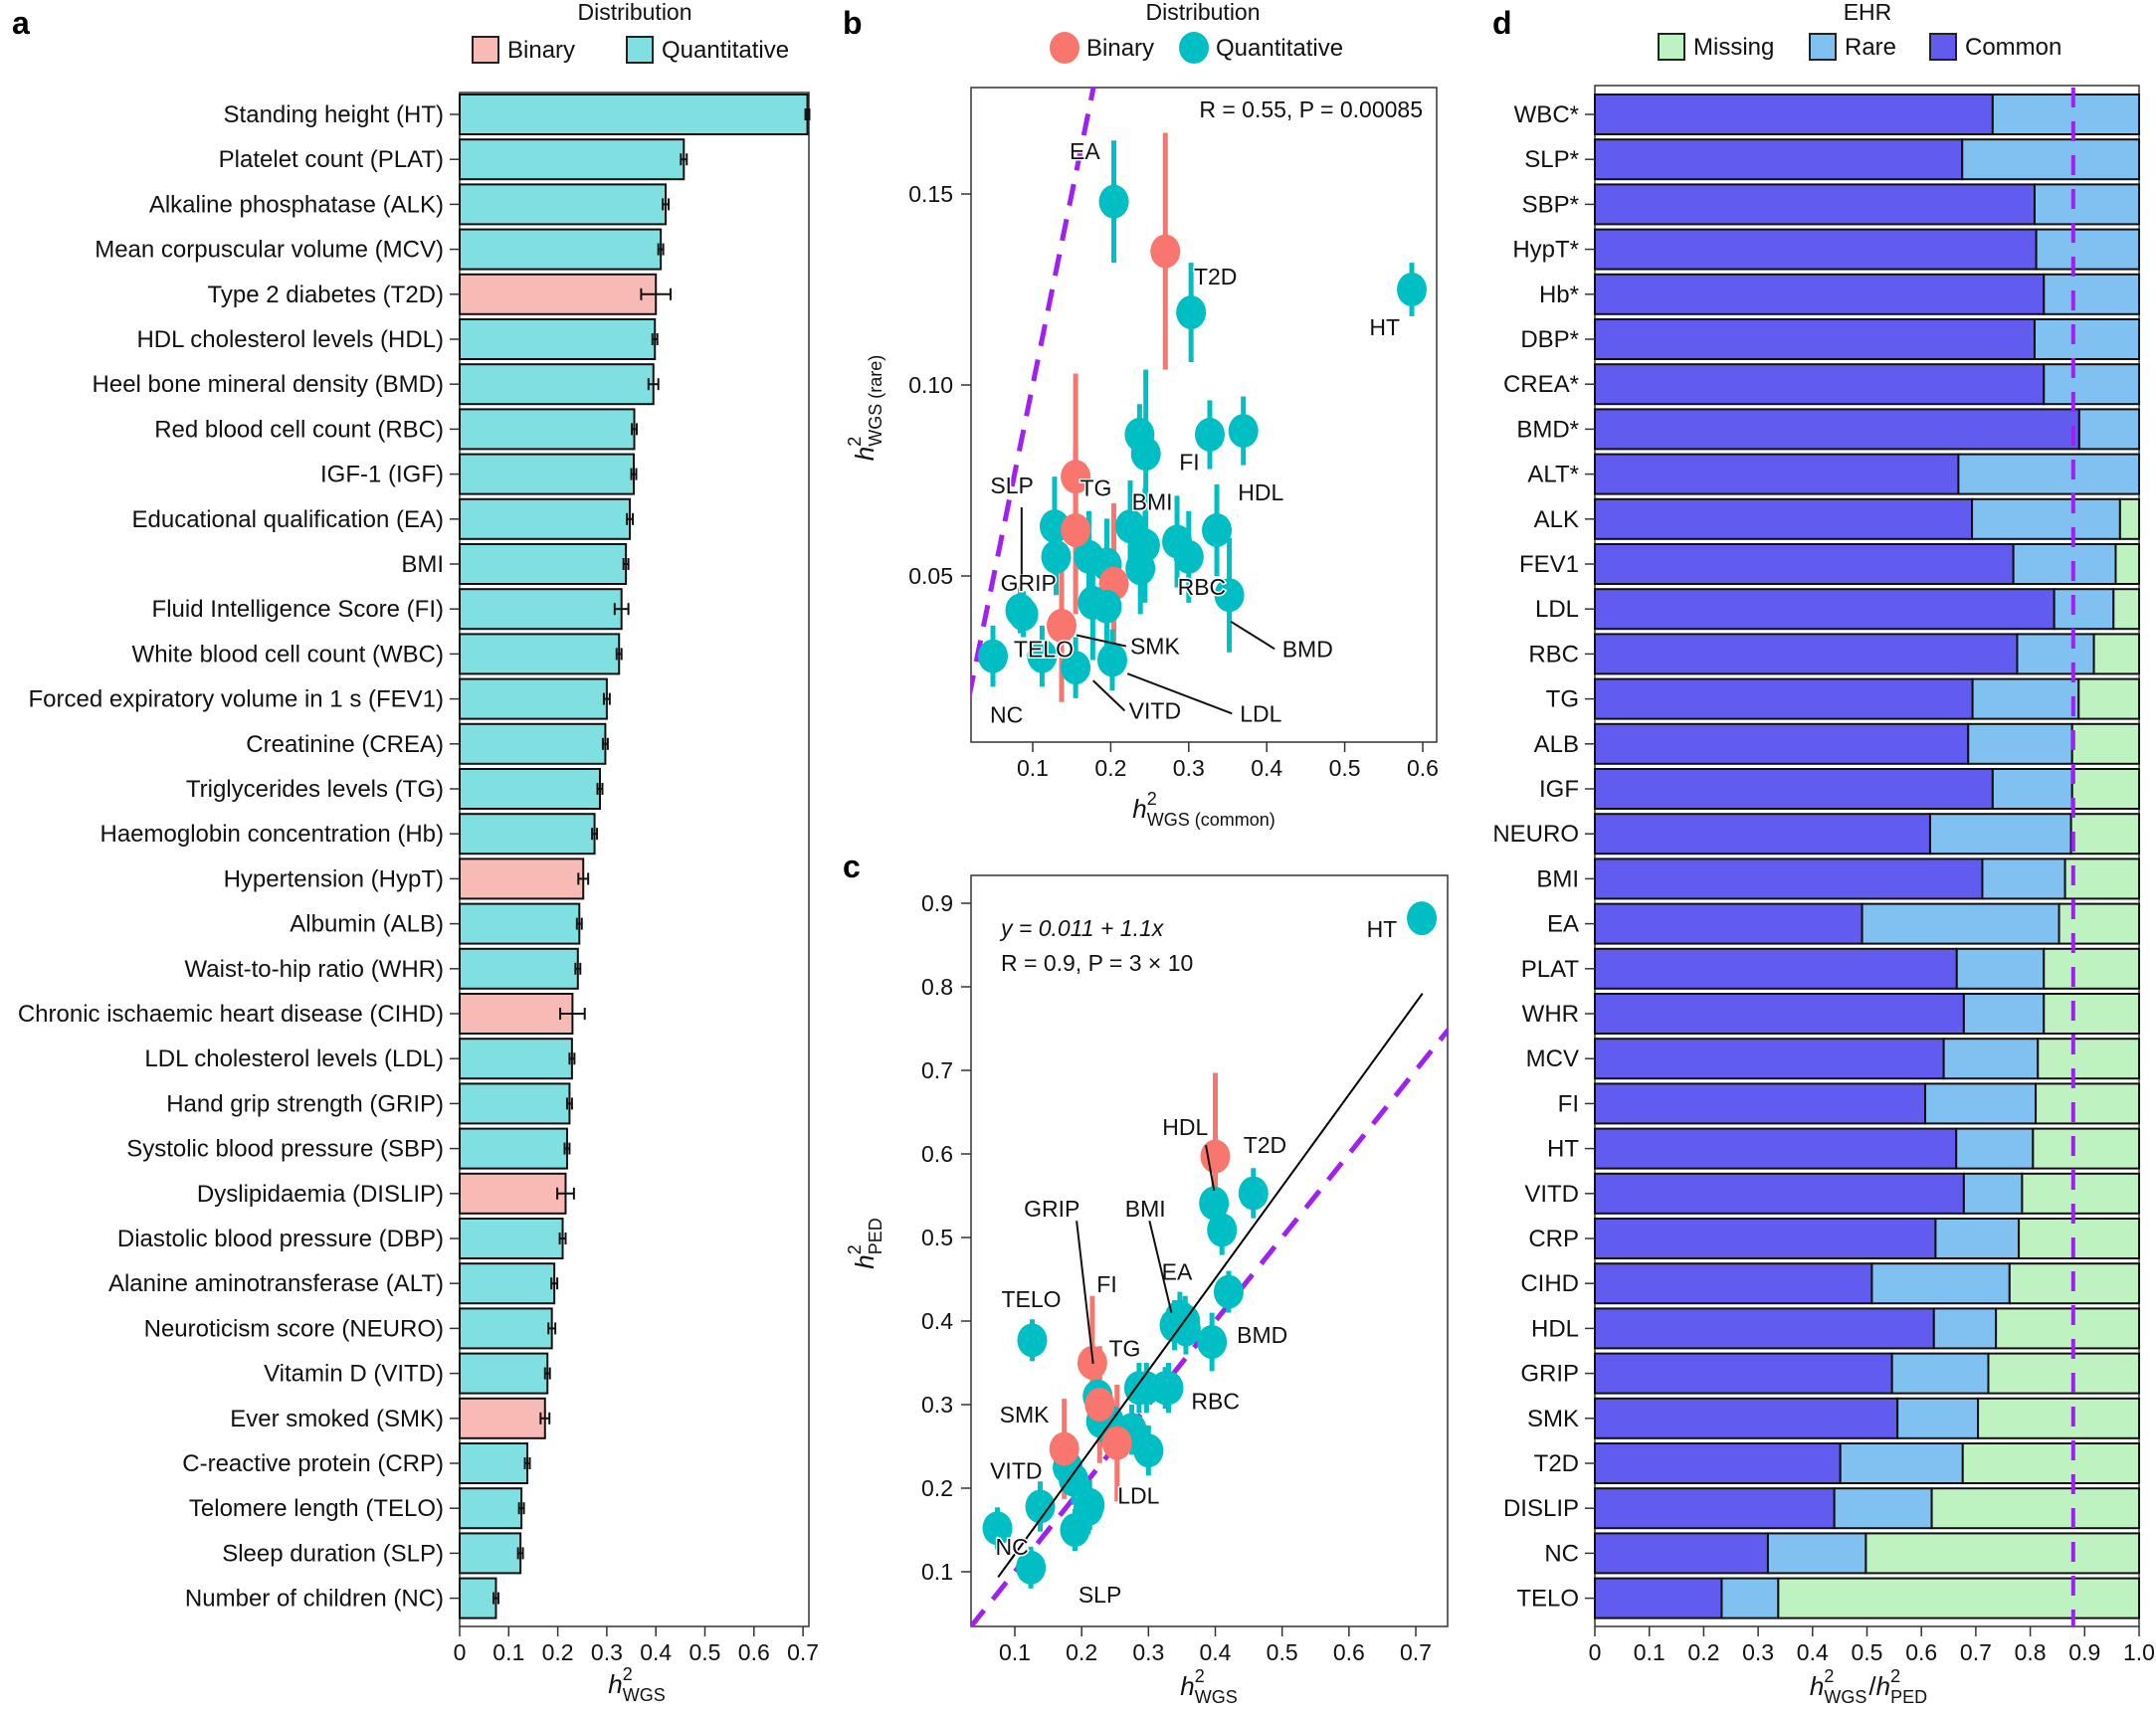 The height and width of the screenshot is (1713, 2156). What do you see at coordinates (1265, 1145) in the screenshot?
I see `point-label-c-2: T2D` at bounding box center [1265, 1145].